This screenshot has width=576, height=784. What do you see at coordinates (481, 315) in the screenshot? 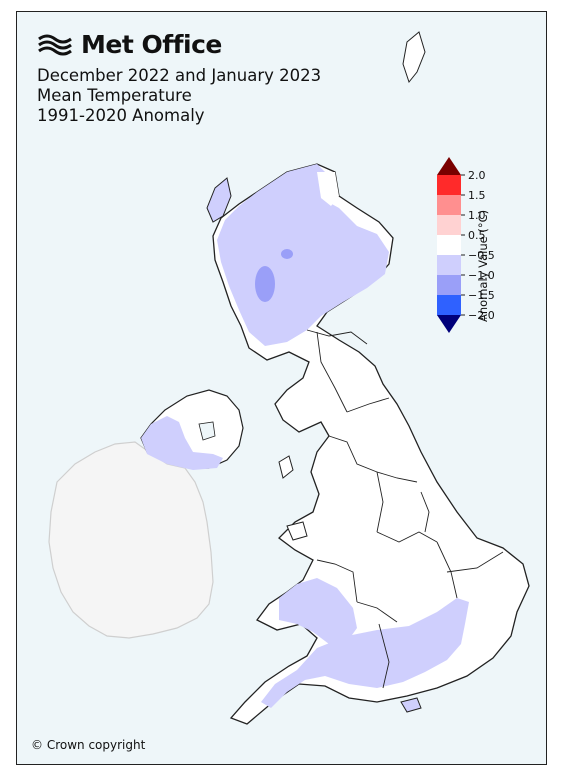
I see `legend-tick-label: −2.0` at bounding box center [481, 315].